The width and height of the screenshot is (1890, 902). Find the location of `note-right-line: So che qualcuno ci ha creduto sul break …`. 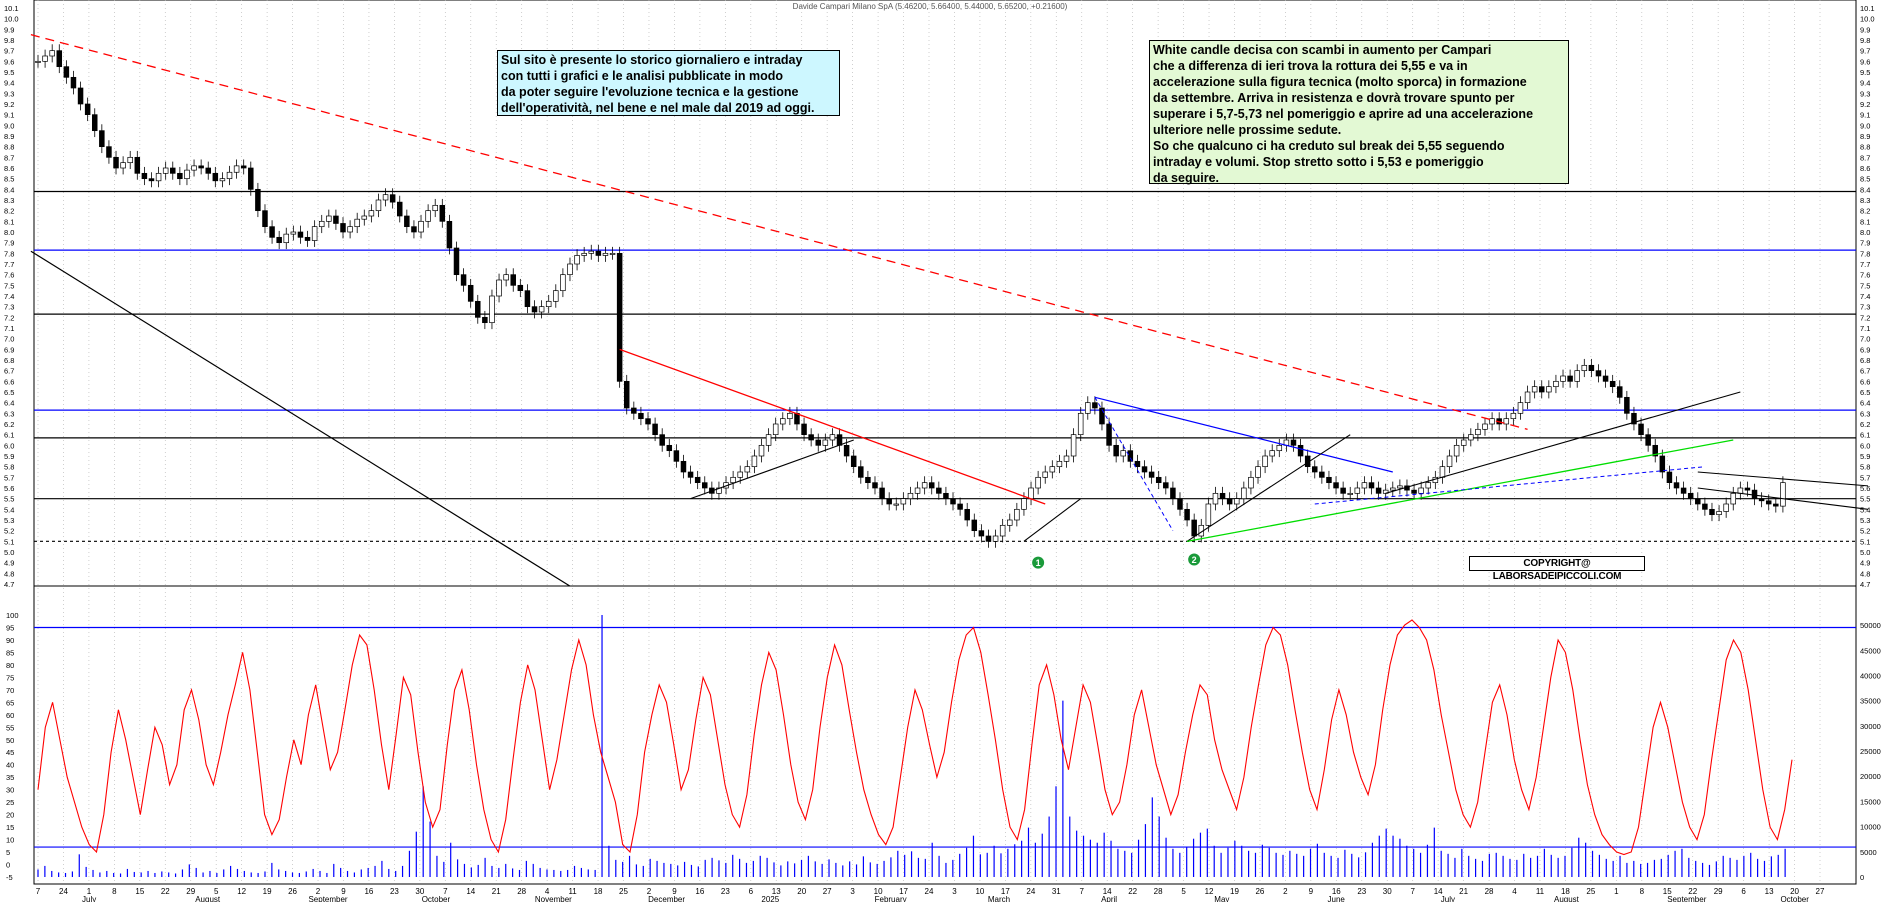

note-right-line: So che qualcuno ci ha creduto sul break … is located at coordinates (1329, 146).